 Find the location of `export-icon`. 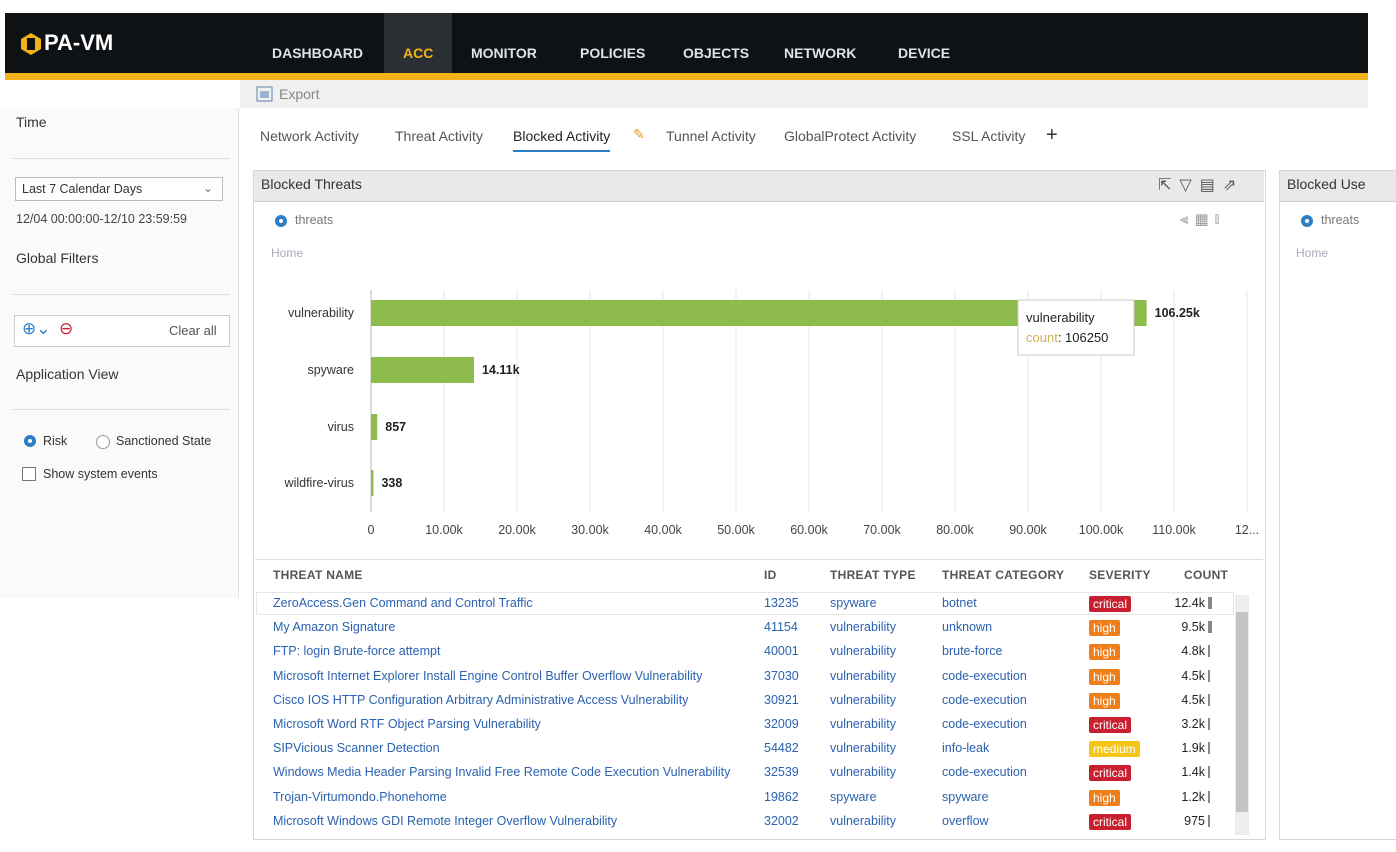

export-icon is located at coordinates (265, 94).